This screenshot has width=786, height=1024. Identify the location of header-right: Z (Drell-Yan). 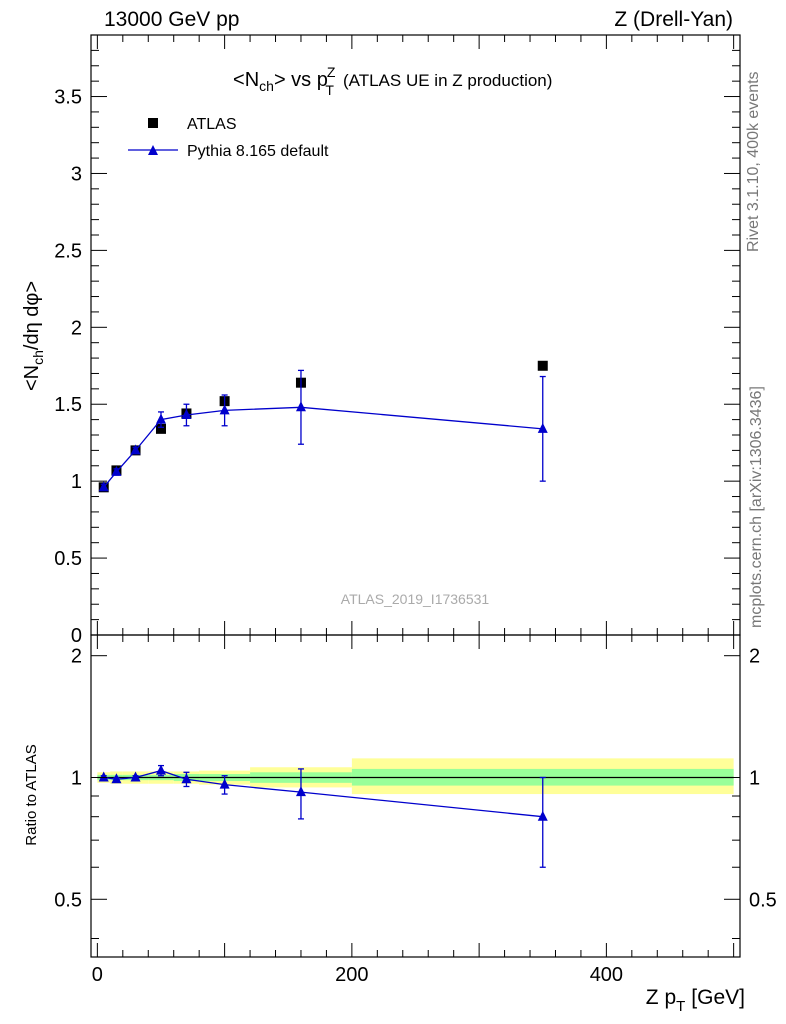
(673, 19).